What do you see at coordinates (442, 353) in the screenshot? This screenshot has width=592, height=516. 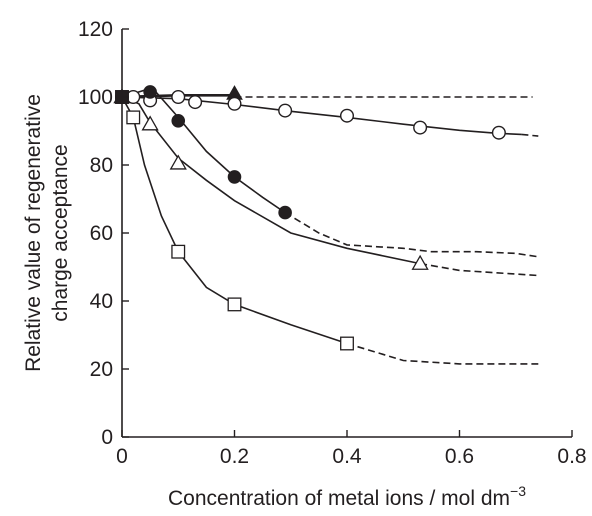 I see `series-open-square-dashed-line` at bounding box center [442, 353].